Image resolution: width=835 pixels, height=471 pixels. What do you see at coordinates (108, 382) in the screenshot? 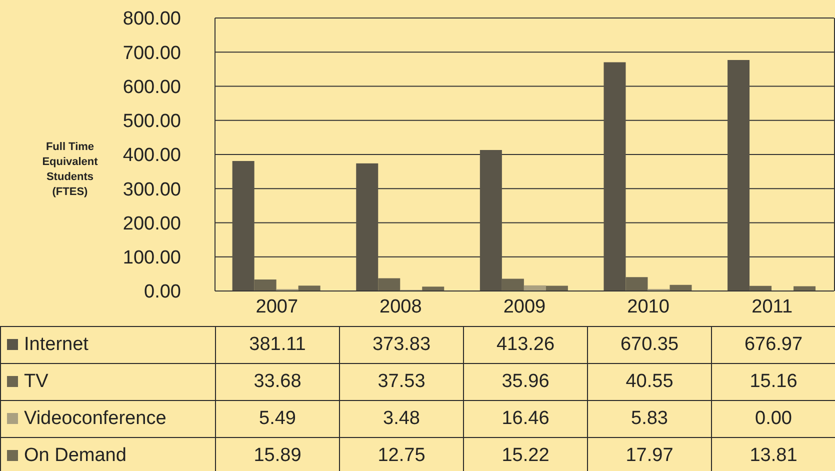
I see `legend-label: TV` at bounding box center [108, 382].